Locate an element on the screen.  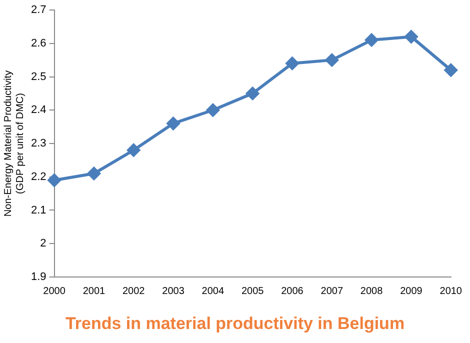
y-tick-label: 2.5 is located at coordinates (38, 76).